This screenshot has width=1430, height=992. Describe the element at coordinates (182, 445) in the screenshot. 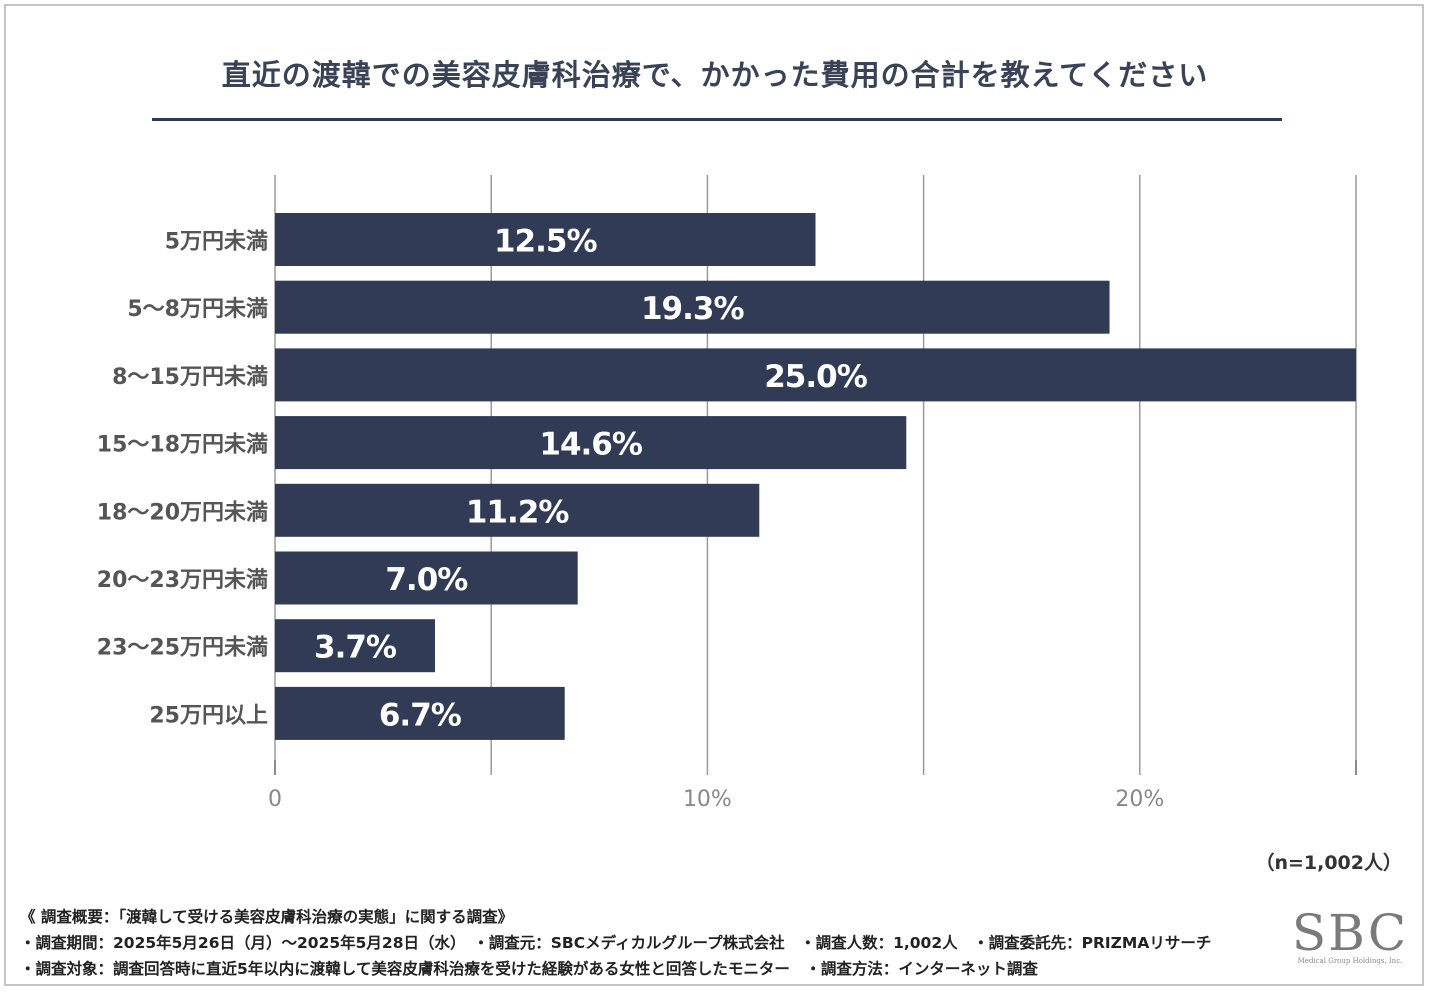

I see `category-label-3: 15～18万円未満` at that location.